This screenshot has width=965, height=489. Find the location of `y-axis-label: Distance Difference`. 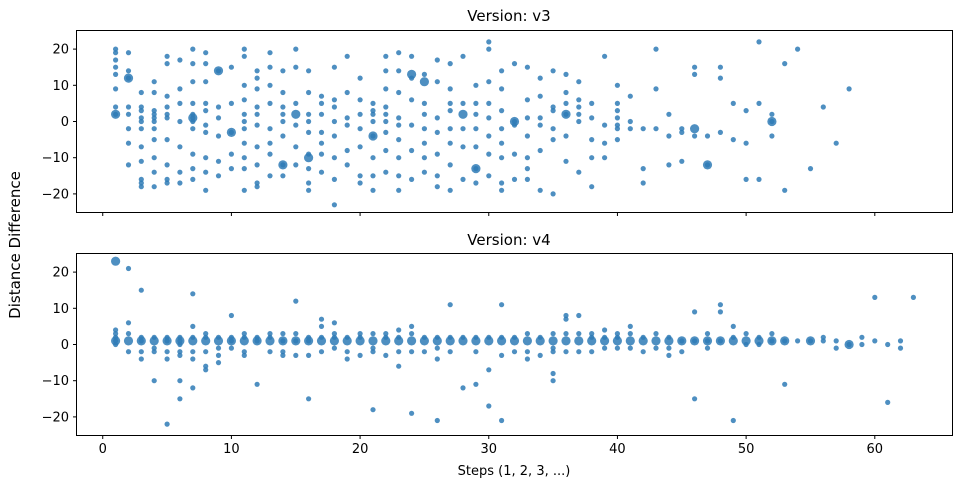

y-axis-label: Distance Difference is located at coordinates (15, 245).